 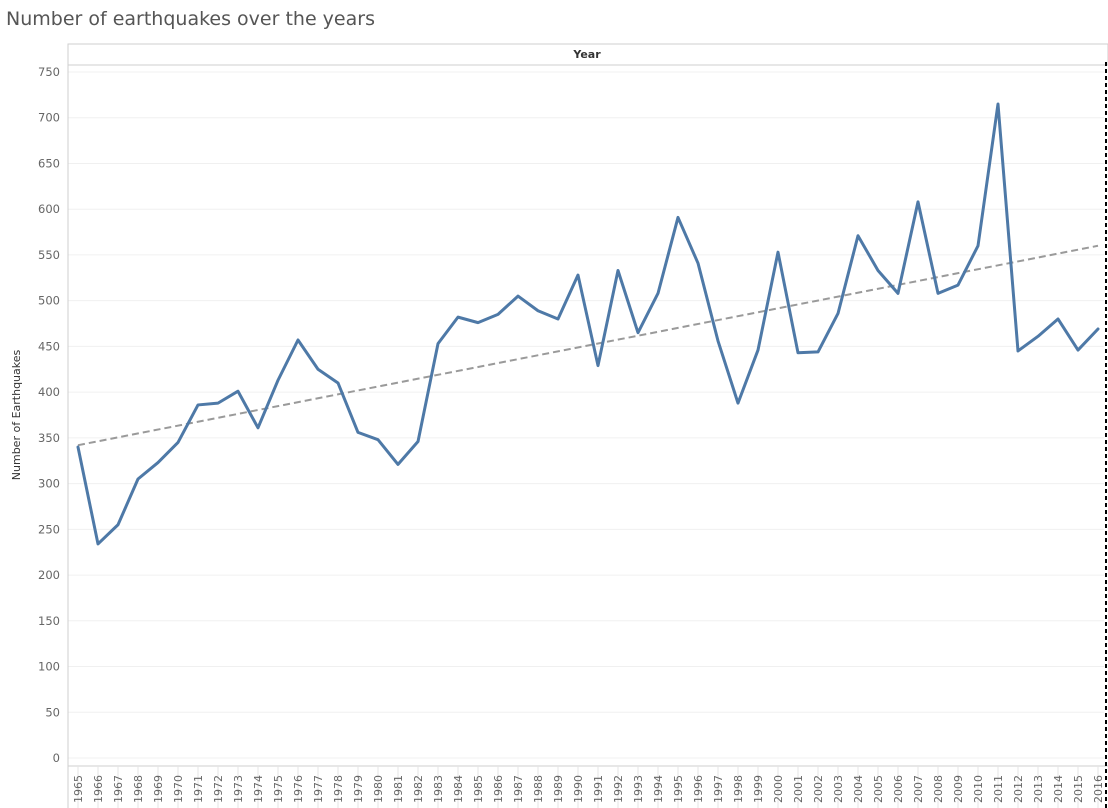 I want to click on data-point-1979, so click(x=358, y=432).